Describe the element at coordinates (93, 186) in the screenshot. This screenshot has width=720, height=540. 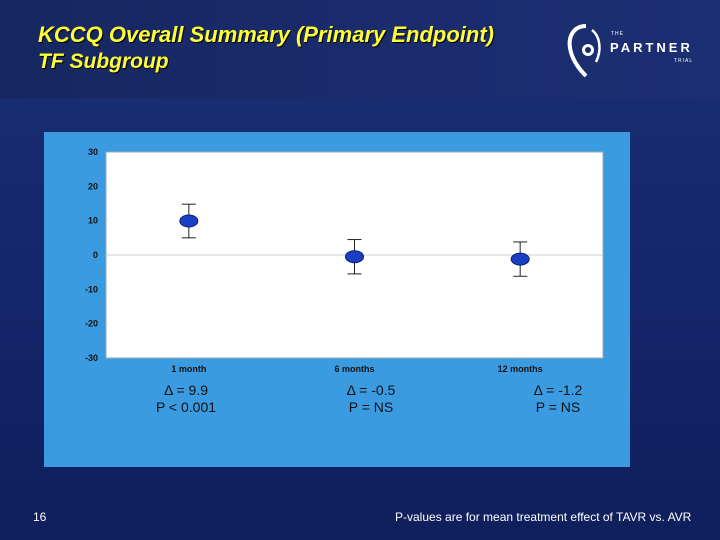
I see `y-tick-label: 20` at that location.